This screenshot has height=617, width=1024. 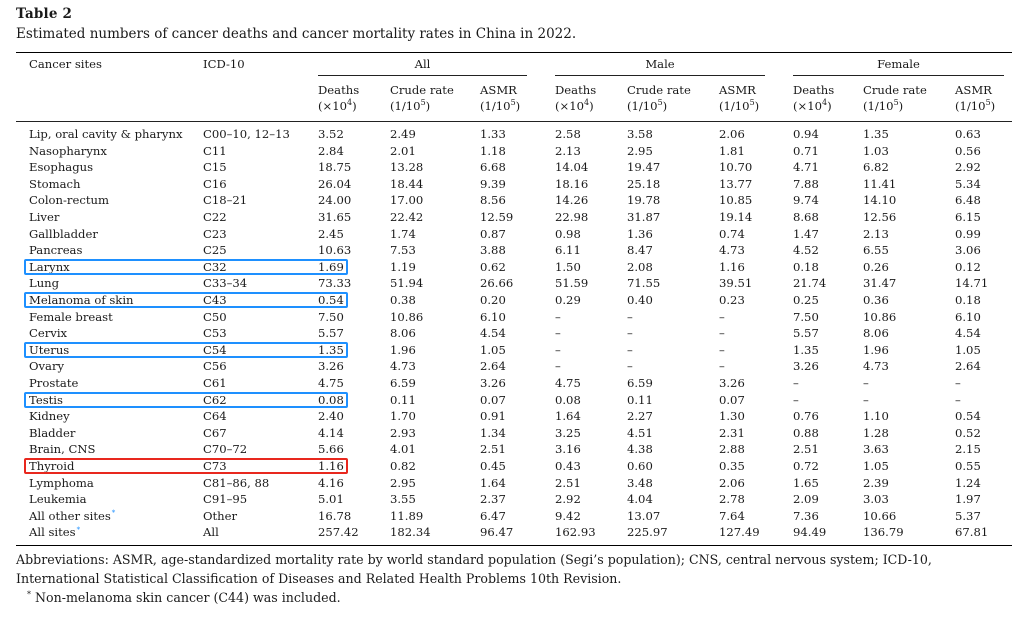 I want to click on cell-value: 4.54, so click(x=968, y=333).